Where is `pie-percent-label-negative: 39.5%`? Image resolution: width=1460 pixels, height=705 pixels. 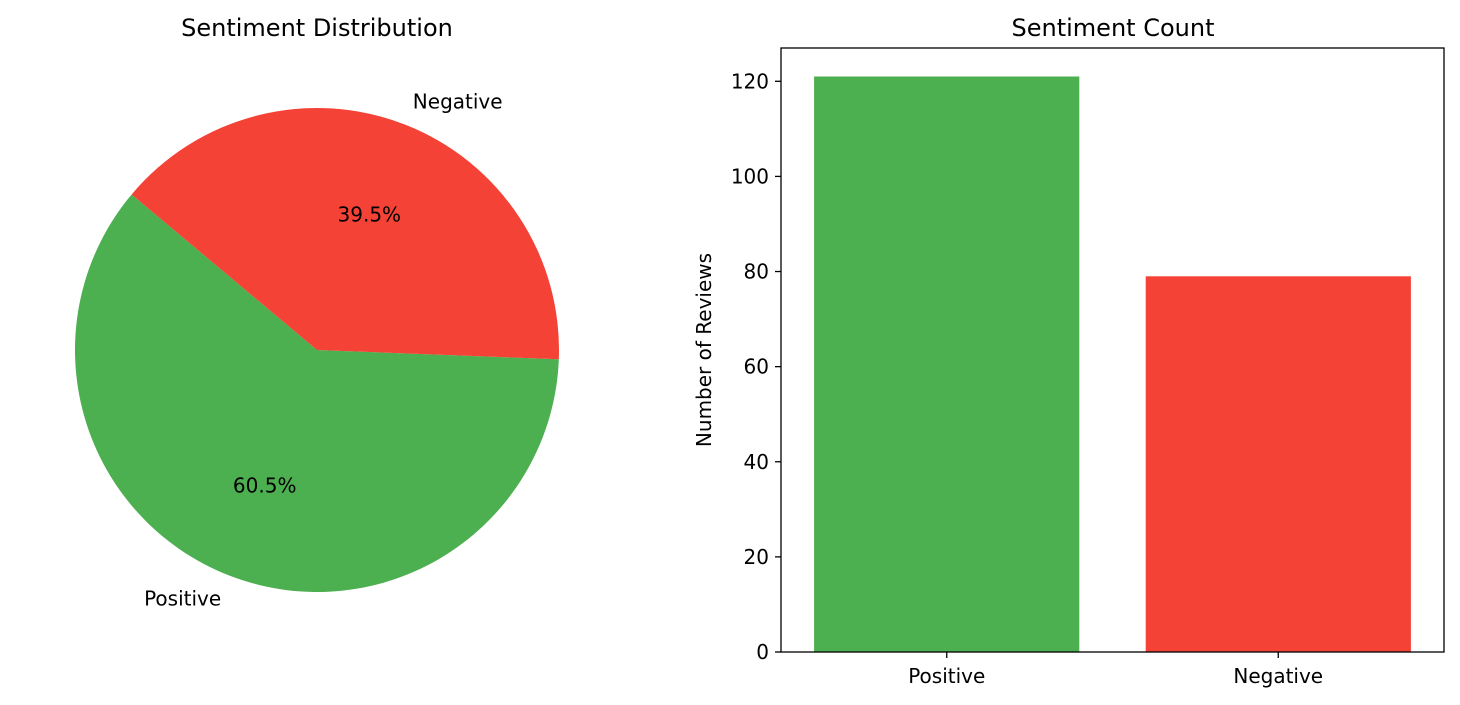
pie-percent-label-negative: 39.5% is located at coordinates (370, 215).